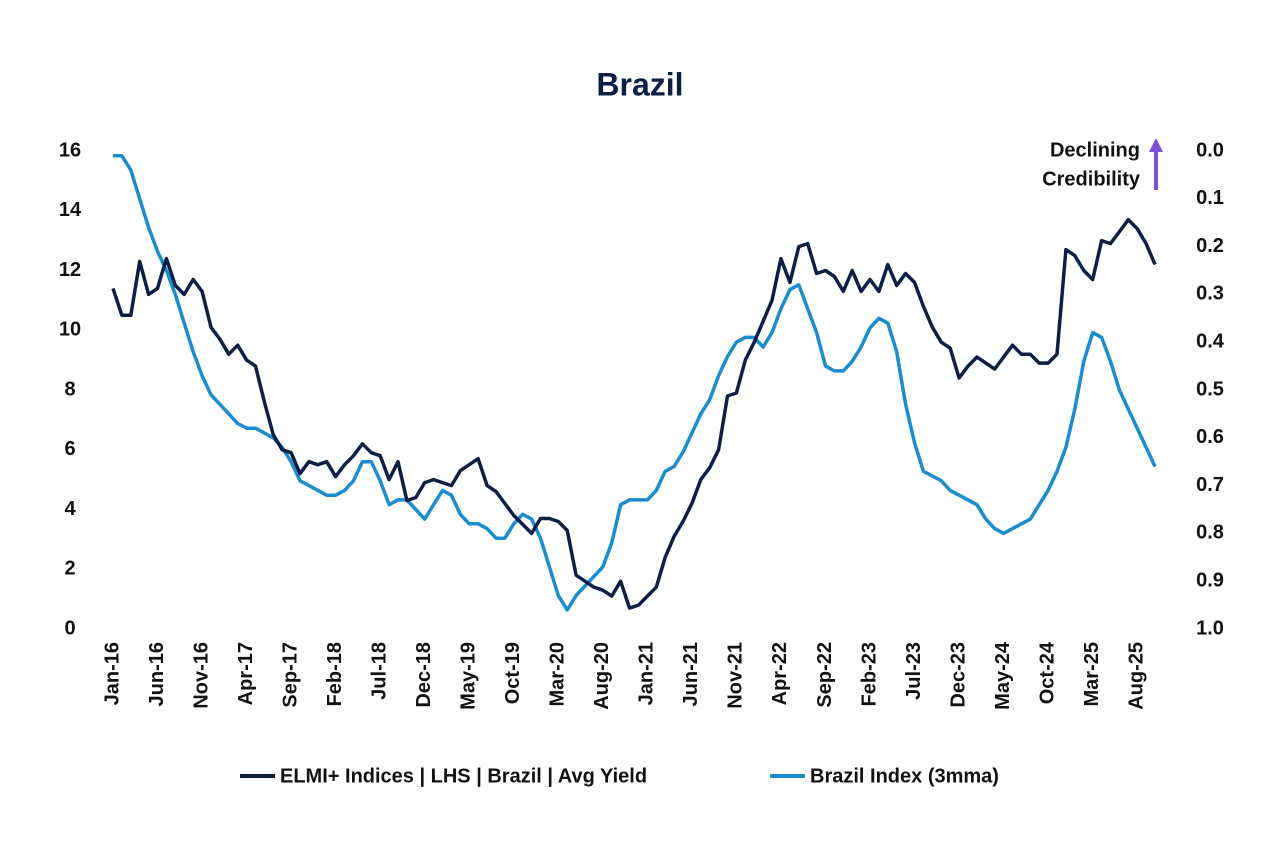 The image size is (1280, 854). Describe the element at coordinates (157, 674) in the screenshot. I see `x-tick-label: Jun-16` at that location.